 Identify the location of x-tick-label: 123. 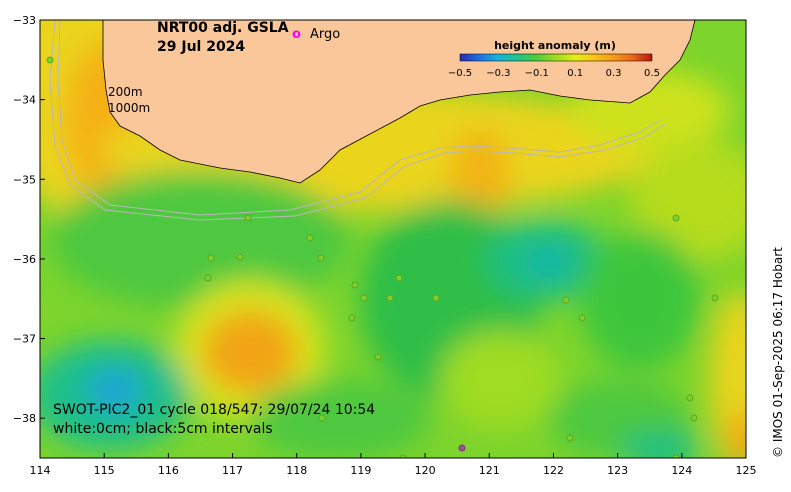
(617, 470).